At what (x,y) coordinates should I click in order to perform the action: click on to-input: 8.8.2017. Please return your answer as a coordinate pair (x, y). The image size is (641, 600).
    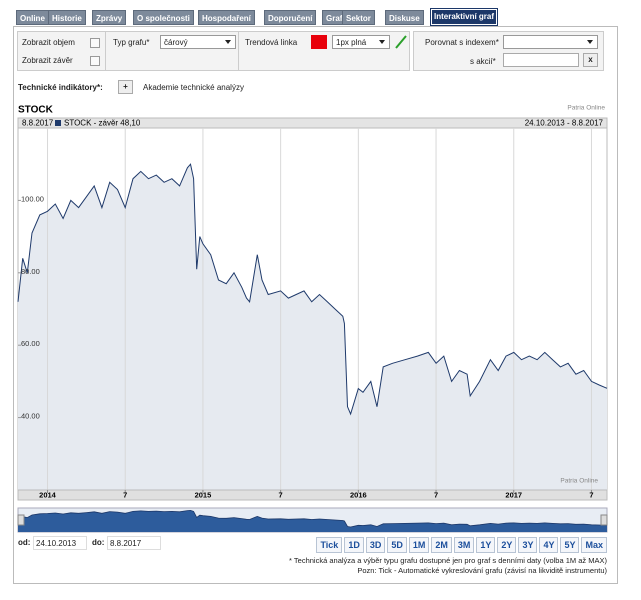
    Looking at the image, I should click on (134, 543).